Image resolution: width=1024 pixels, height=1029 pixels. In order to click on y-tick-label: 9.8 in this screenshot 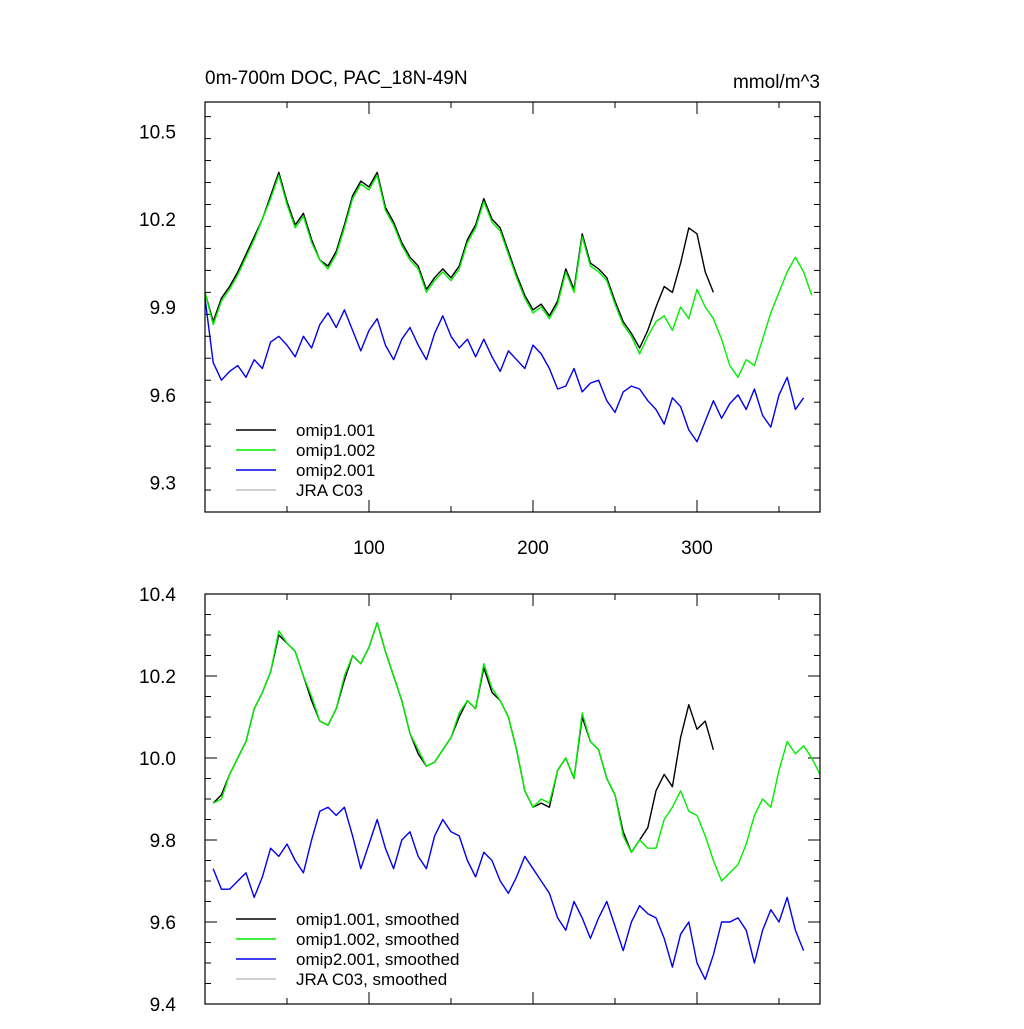, I will do `click(163, 841)`.